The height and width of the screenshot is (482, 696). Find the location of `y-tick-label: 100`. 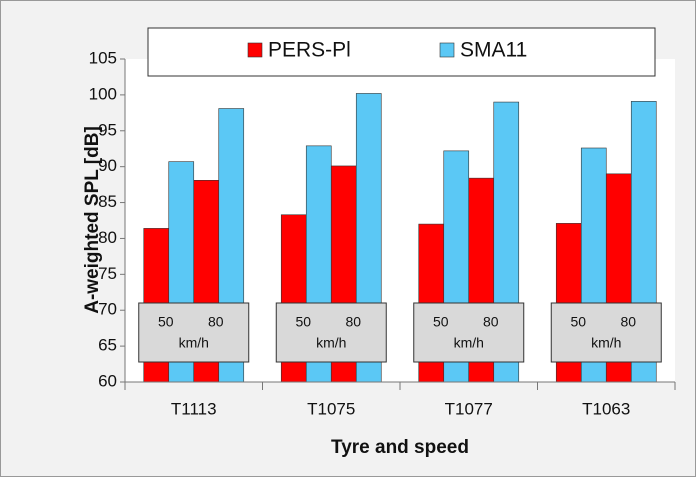

y-tick-label: 100 is located at coordinates (103, 93).